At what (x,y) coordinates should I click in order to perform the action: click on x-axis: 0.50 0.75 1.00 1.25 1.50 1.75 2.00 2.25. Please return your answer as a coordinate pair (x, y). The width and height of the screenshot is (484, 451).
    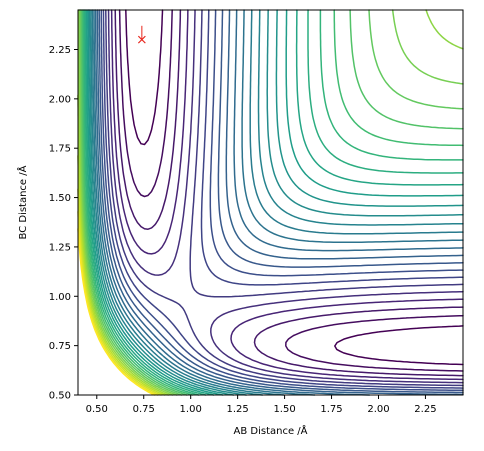
    Looking at the image, I should click on (261, 405).